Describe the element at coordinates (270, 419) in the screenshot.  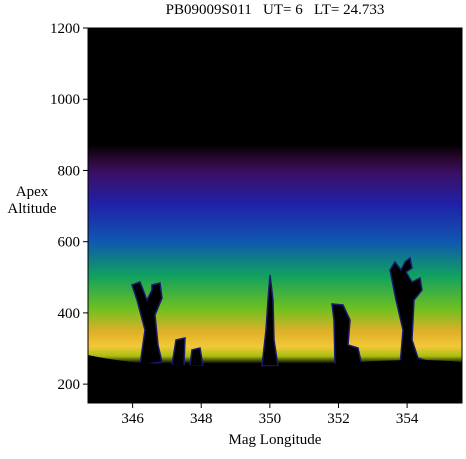
I see `x-tick-label: 350` at that location.